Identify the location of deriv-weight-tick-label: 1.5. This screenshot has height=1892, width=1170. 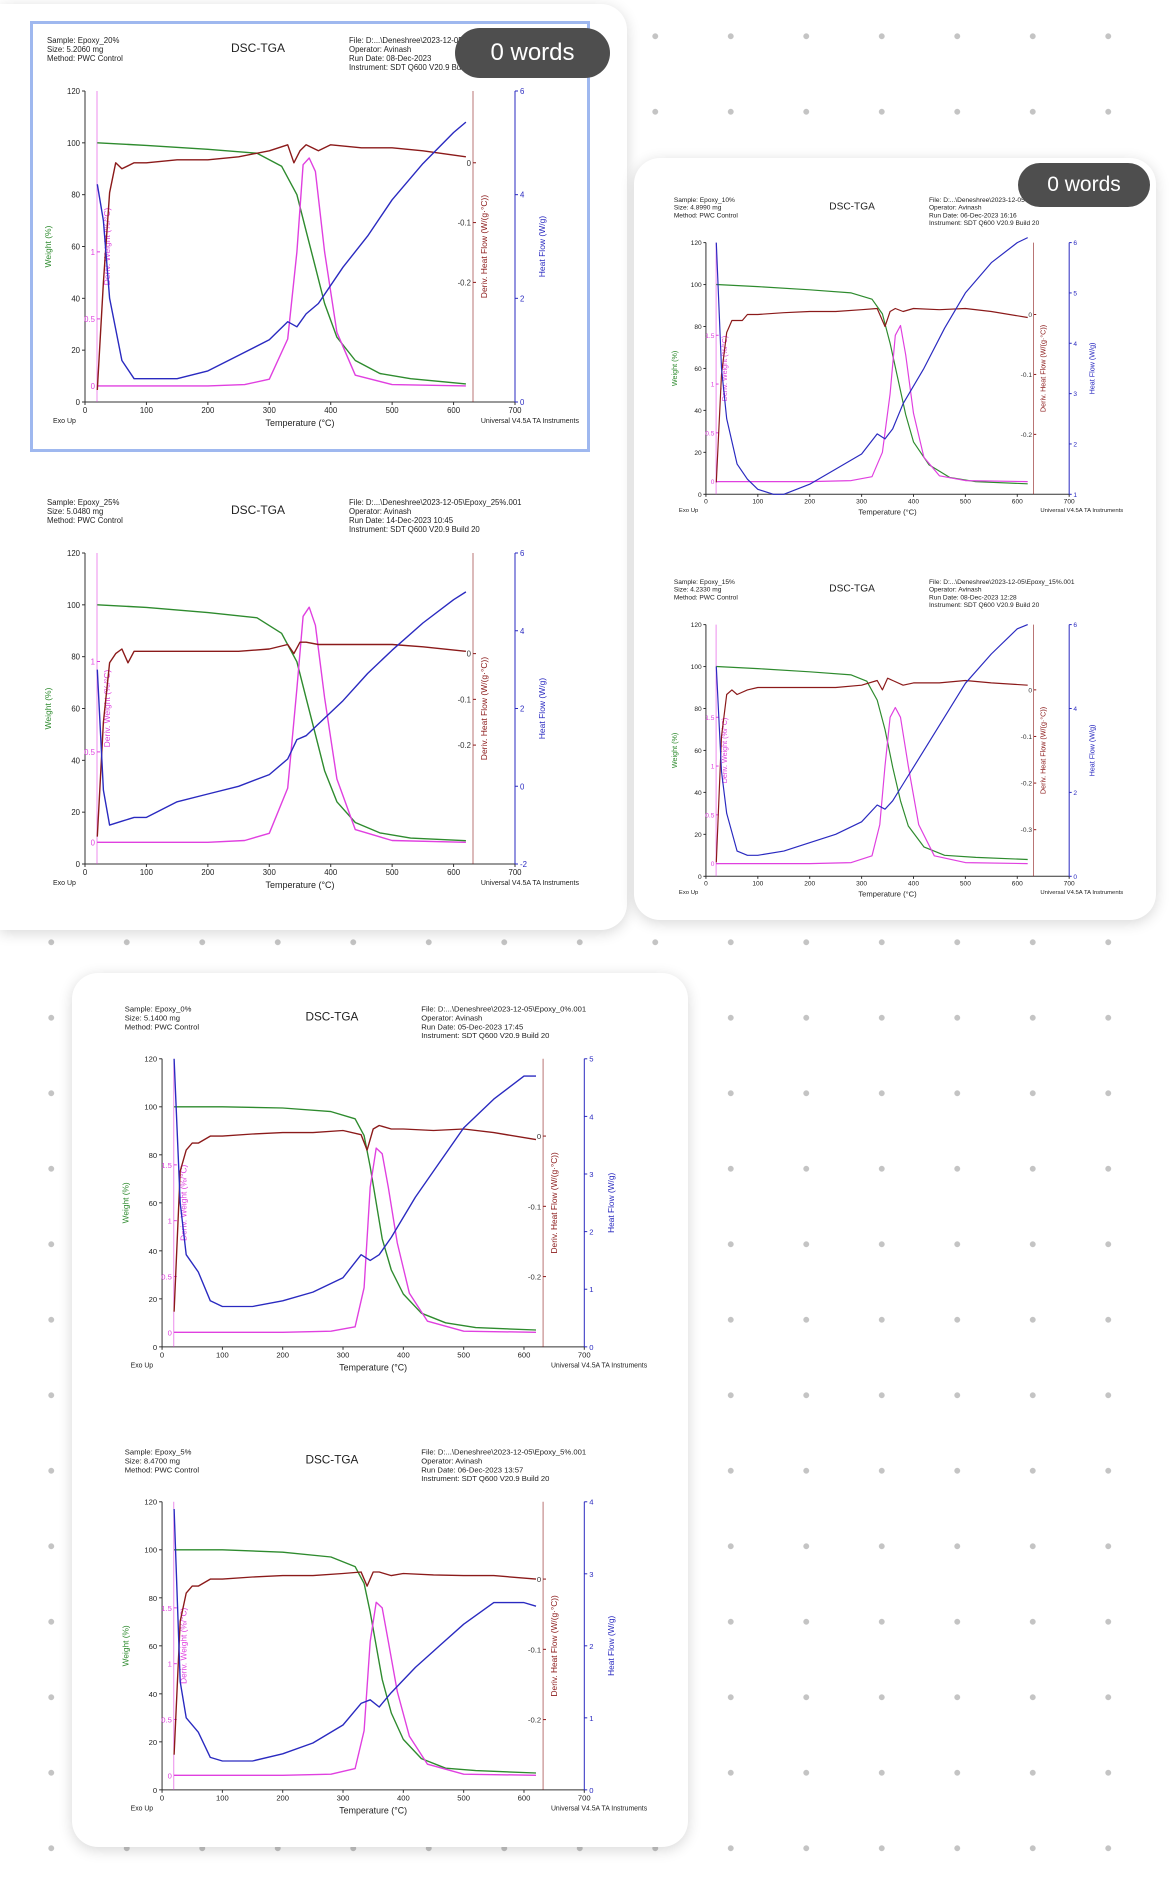
(166, 1165).